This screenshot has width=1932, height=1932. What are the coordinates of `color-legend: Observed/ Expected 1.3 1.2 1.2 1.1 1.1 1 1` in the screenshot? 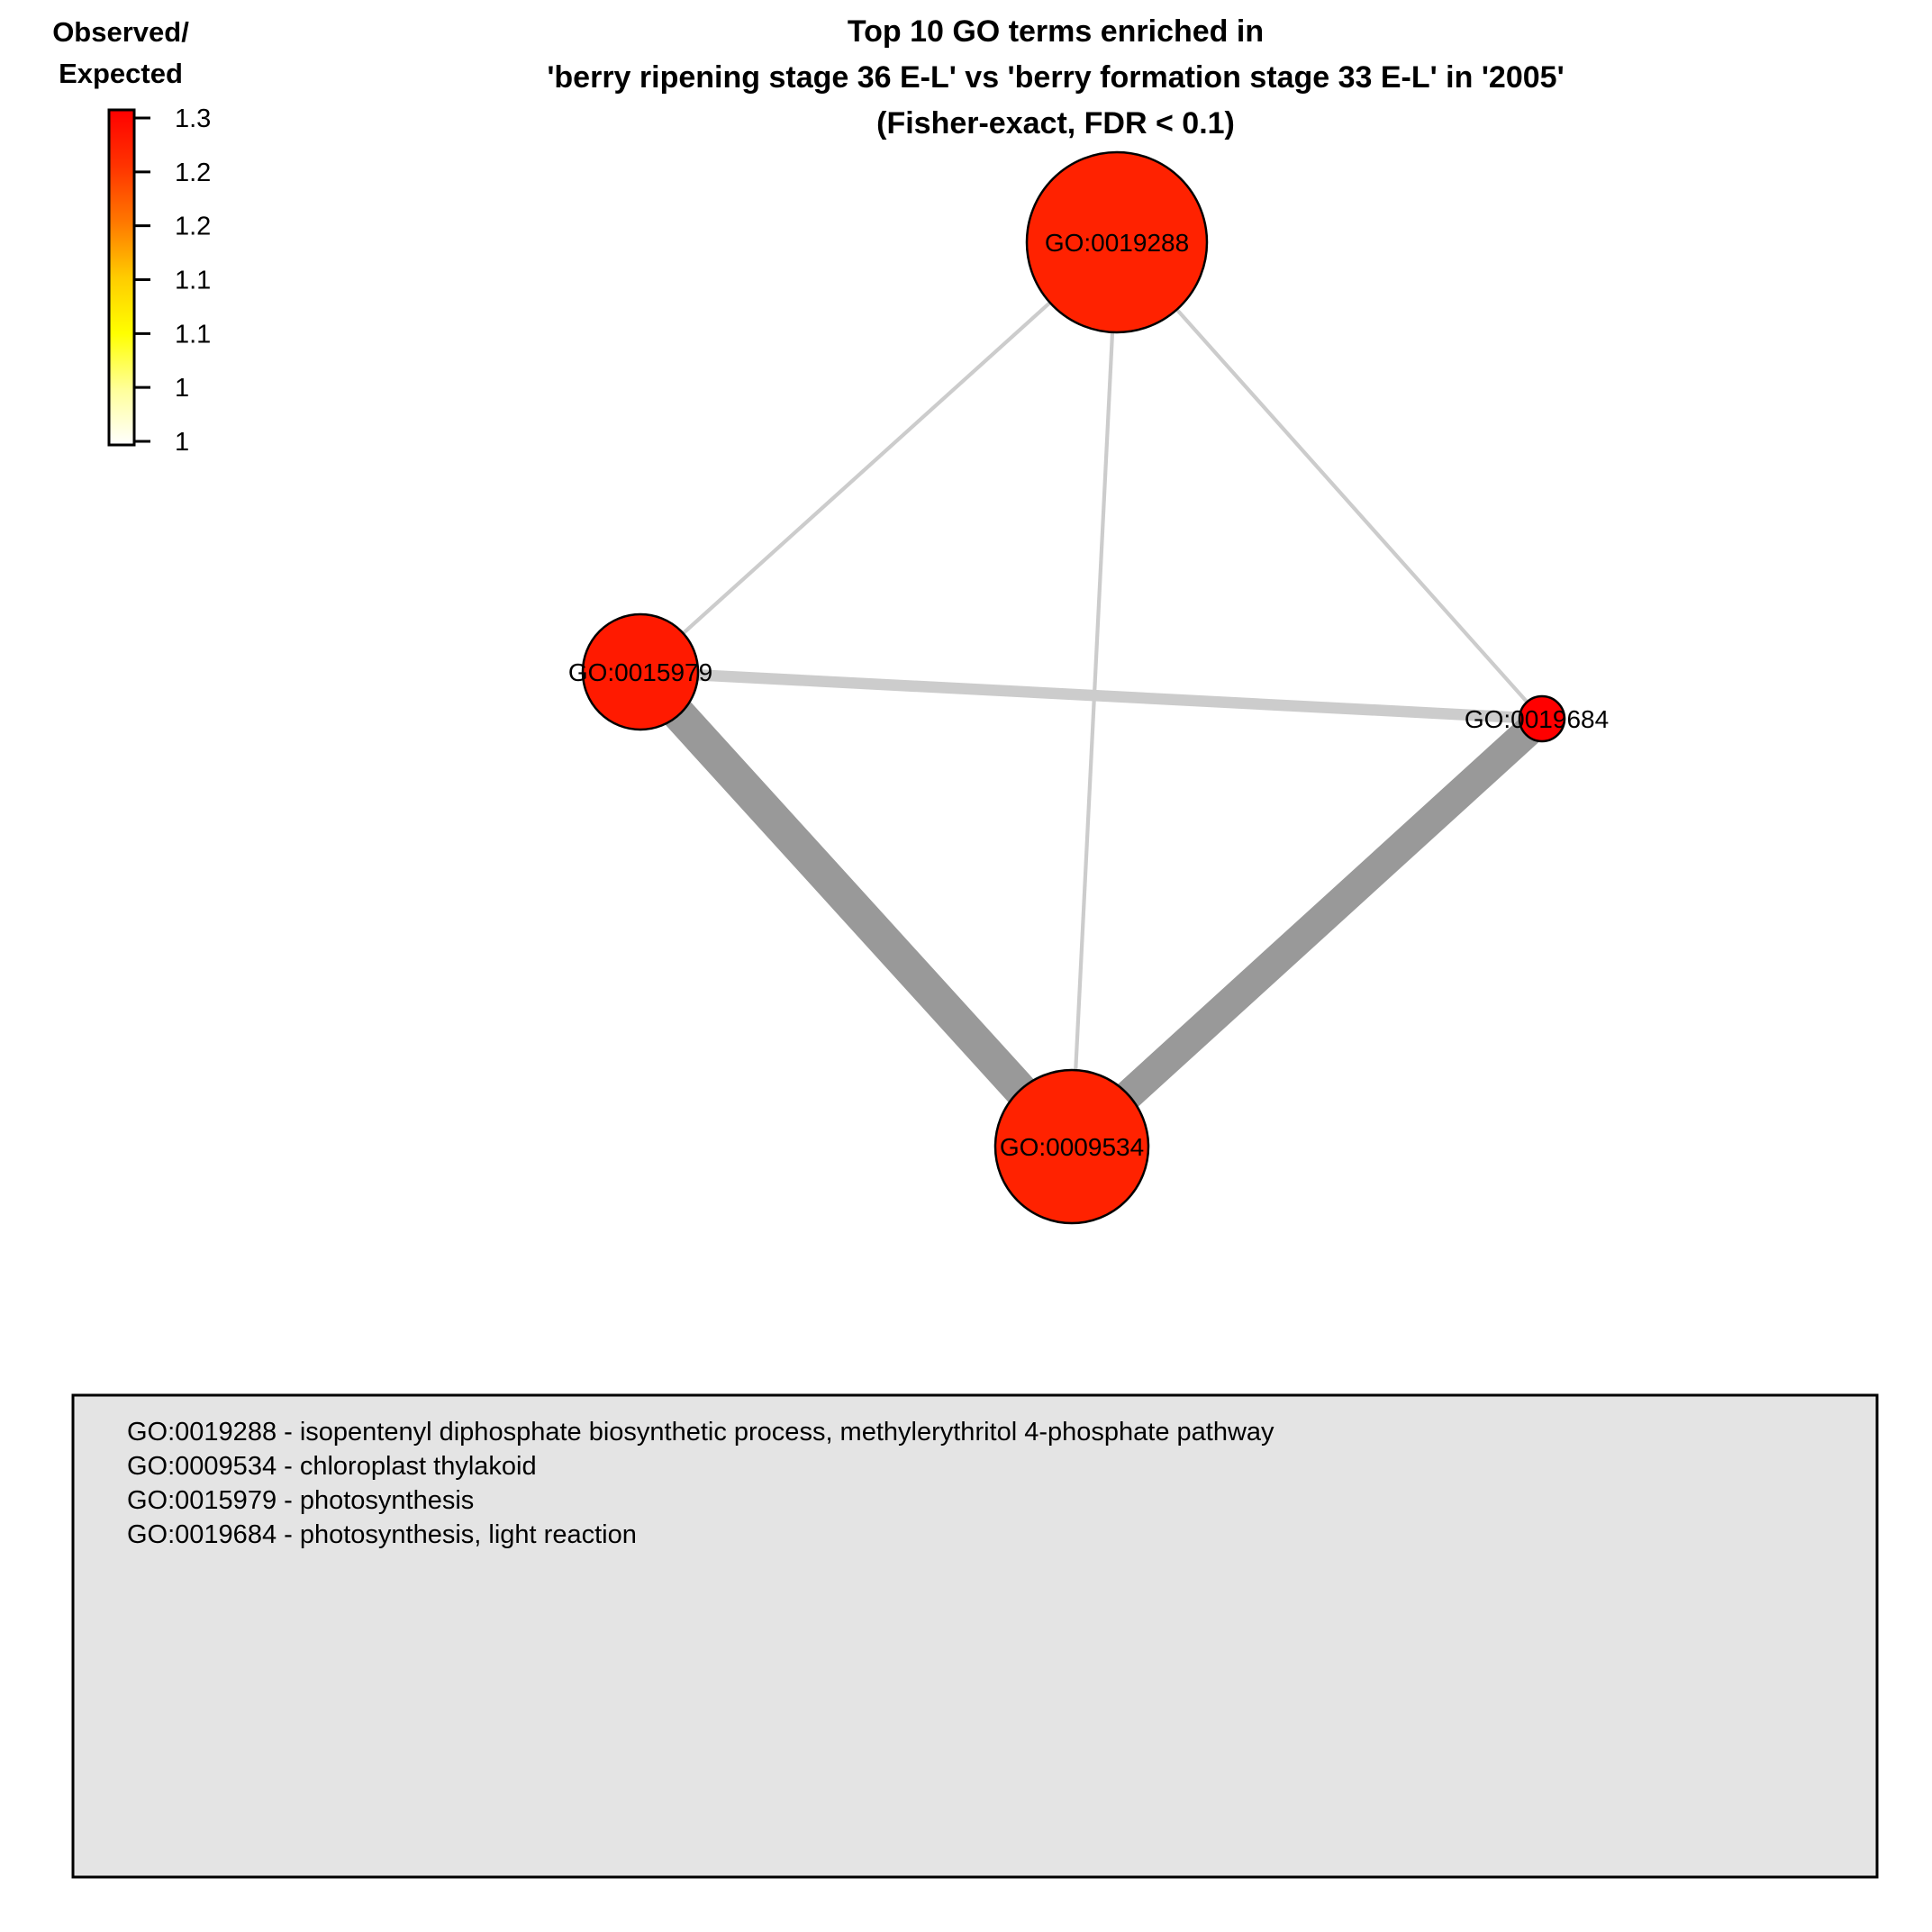 It's located at (132, 236).